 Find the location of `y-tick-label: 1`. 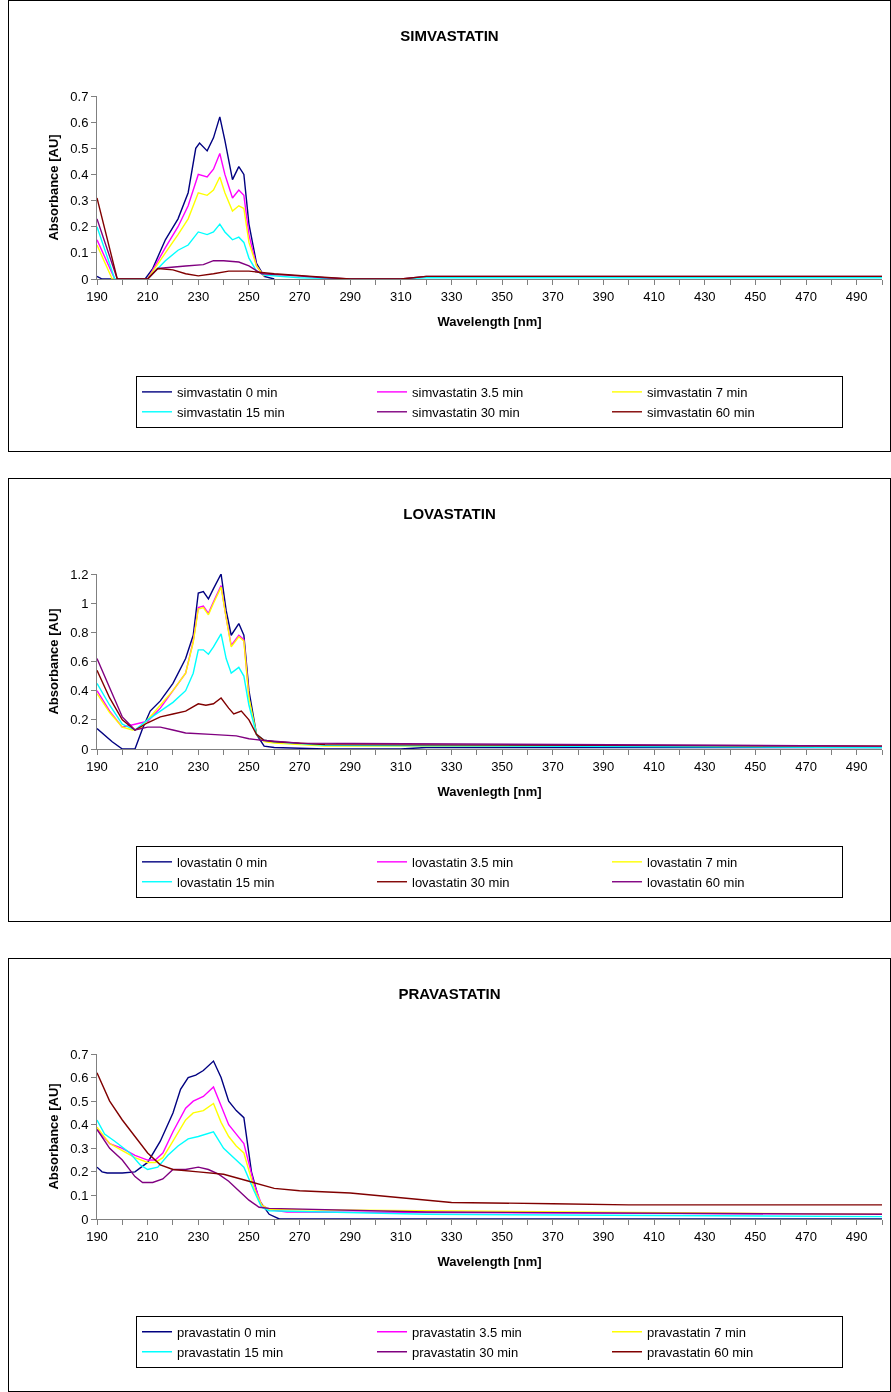

y-tick-label: 1 is located at coordinates (85, 603).